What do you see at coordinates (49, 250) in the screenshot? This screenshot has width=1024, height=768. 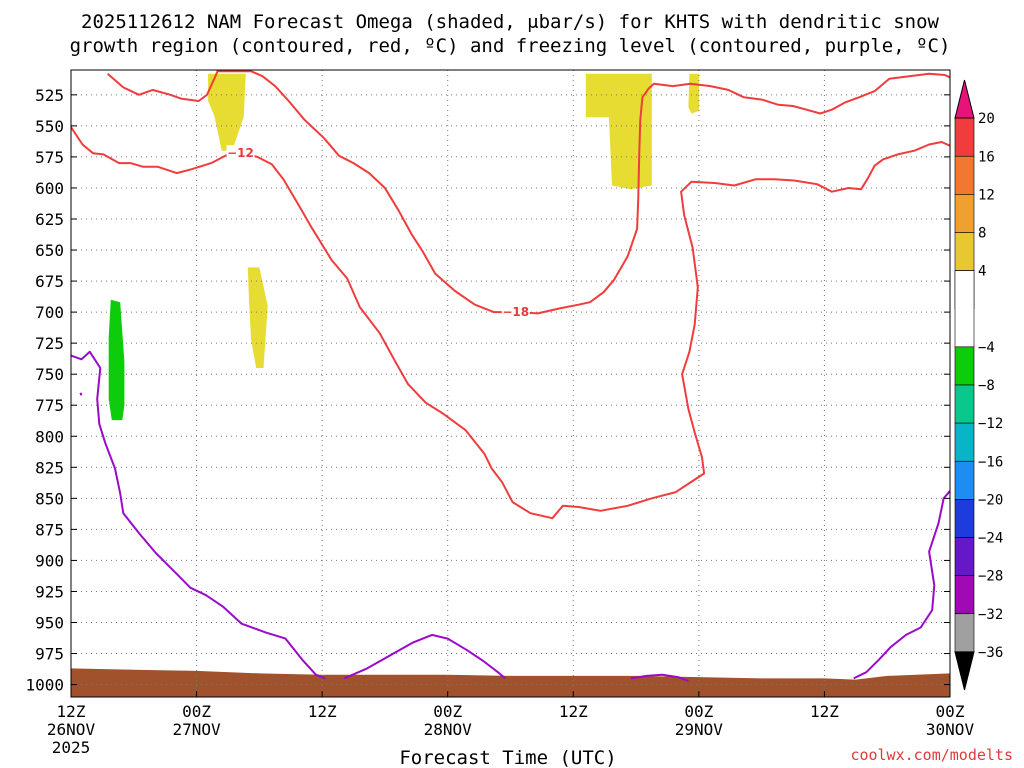 I see `y-tick-label-650: 650` at bounding box center [49, 250].